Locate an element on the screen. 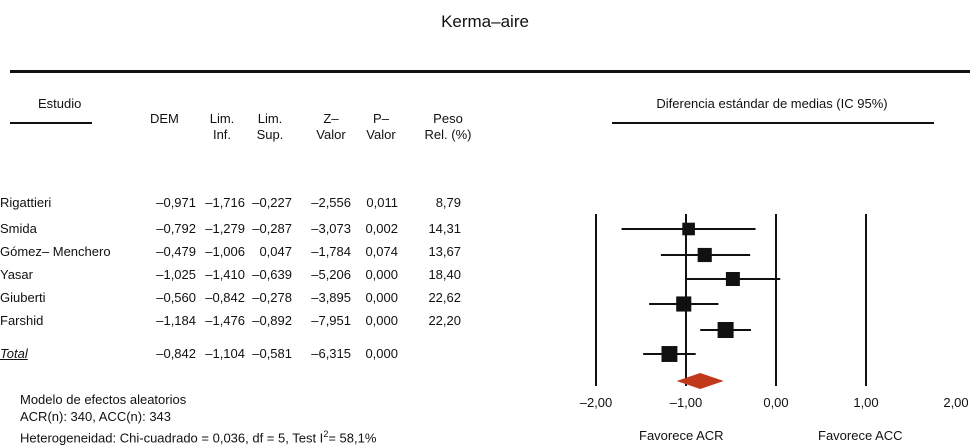 This screenshot has height=446, width=970. header-plot: Diferencia estándar de medias (IC 95%) is located at coordinates (772, 103).